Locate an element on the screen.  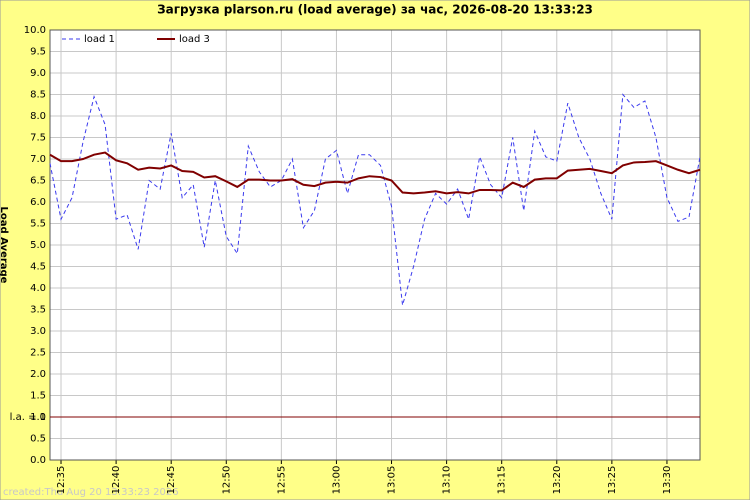
x-tick-label: 13:25 is located at coordinates (612, 480).